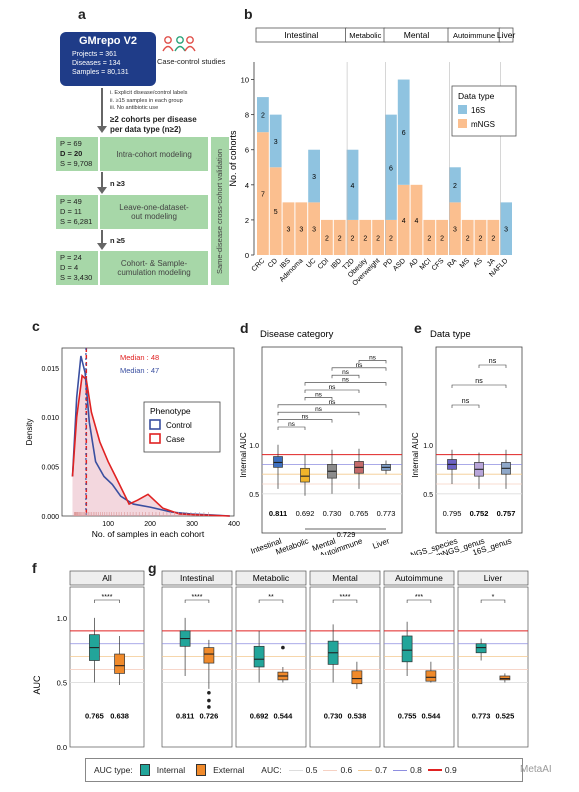 The height and width of the screenshot is (792, 579). I want to click on b-xtick-label: CDI, so click(324, 264).